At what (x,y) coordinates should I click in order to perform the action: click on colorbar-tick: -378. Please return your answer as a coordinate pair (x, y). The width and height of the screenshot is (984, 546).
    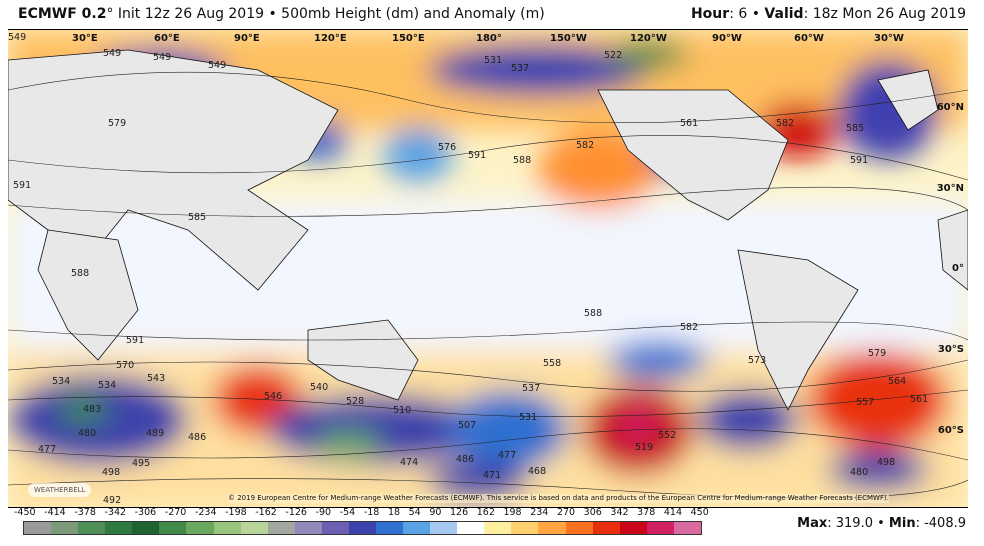
    Looking at the image, I should click on (85, 512).